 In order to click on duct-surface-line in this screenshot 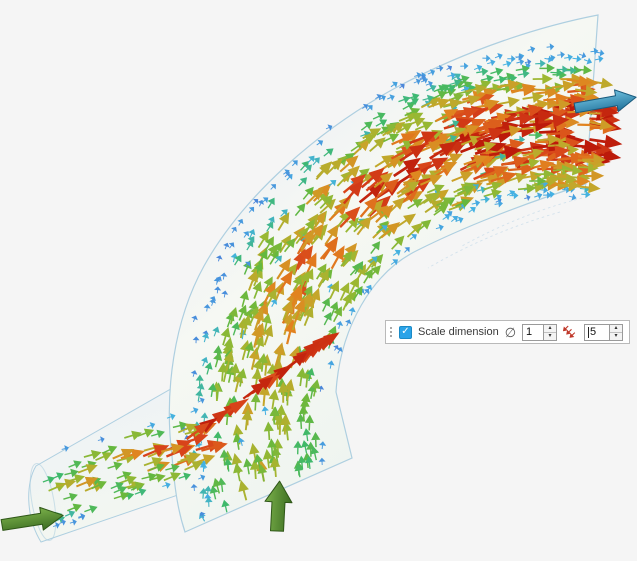, I will do `click(494, 240)`.